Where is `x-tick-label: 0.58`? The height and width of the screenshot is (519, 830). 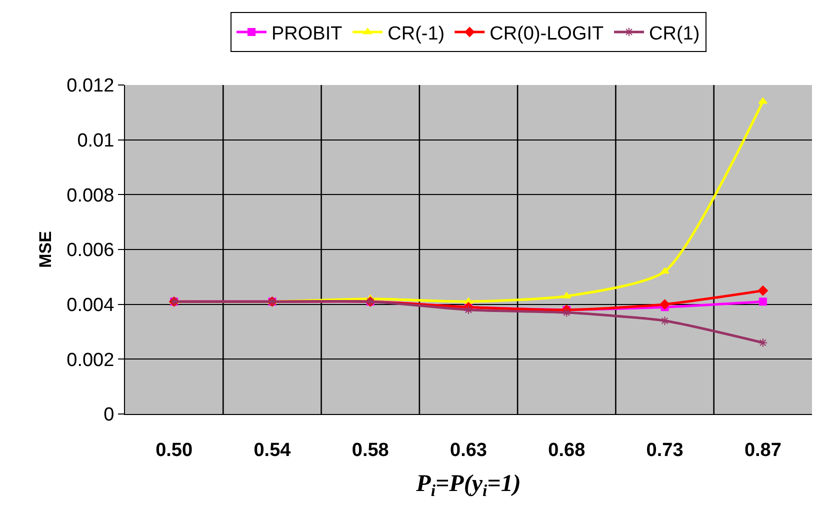 x-tick-label: 0.58 is located at coordinates (370, 450).